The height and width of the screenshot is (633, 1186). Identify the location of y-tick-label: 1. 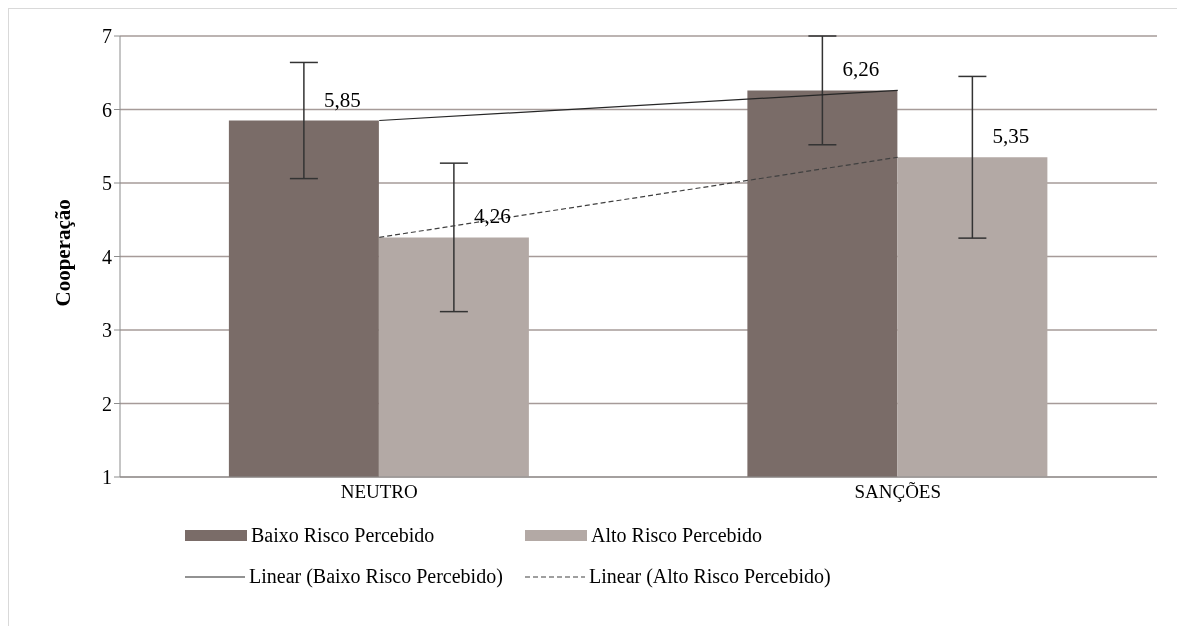
(107, 477).